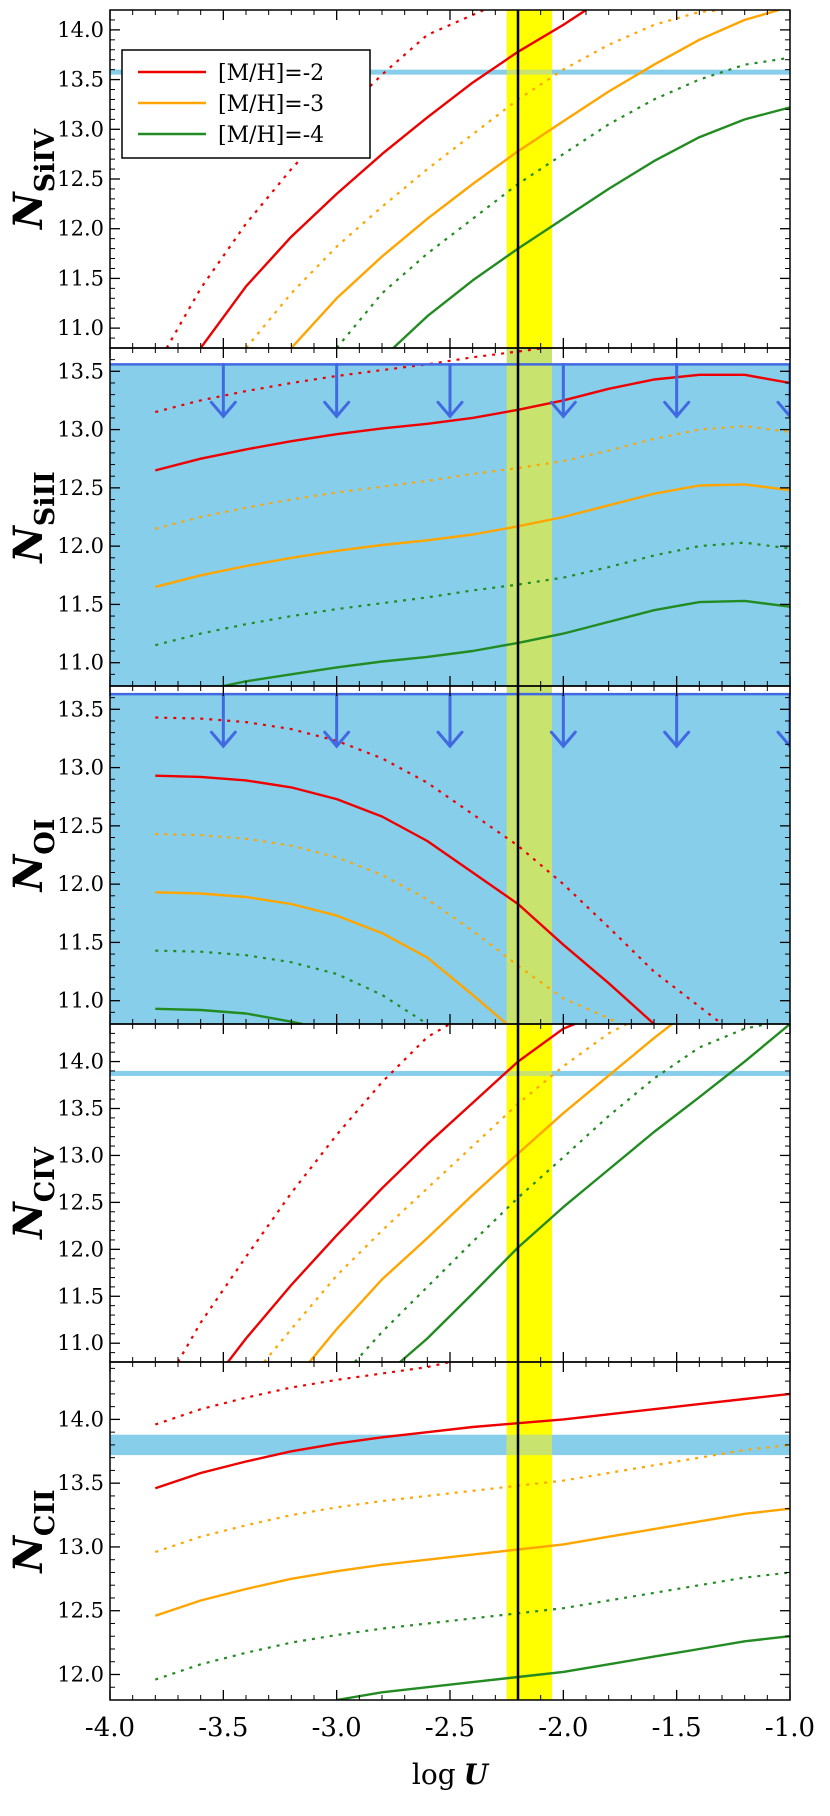  I want to click on oi-series-3-dotted-line, so click(388, 928).